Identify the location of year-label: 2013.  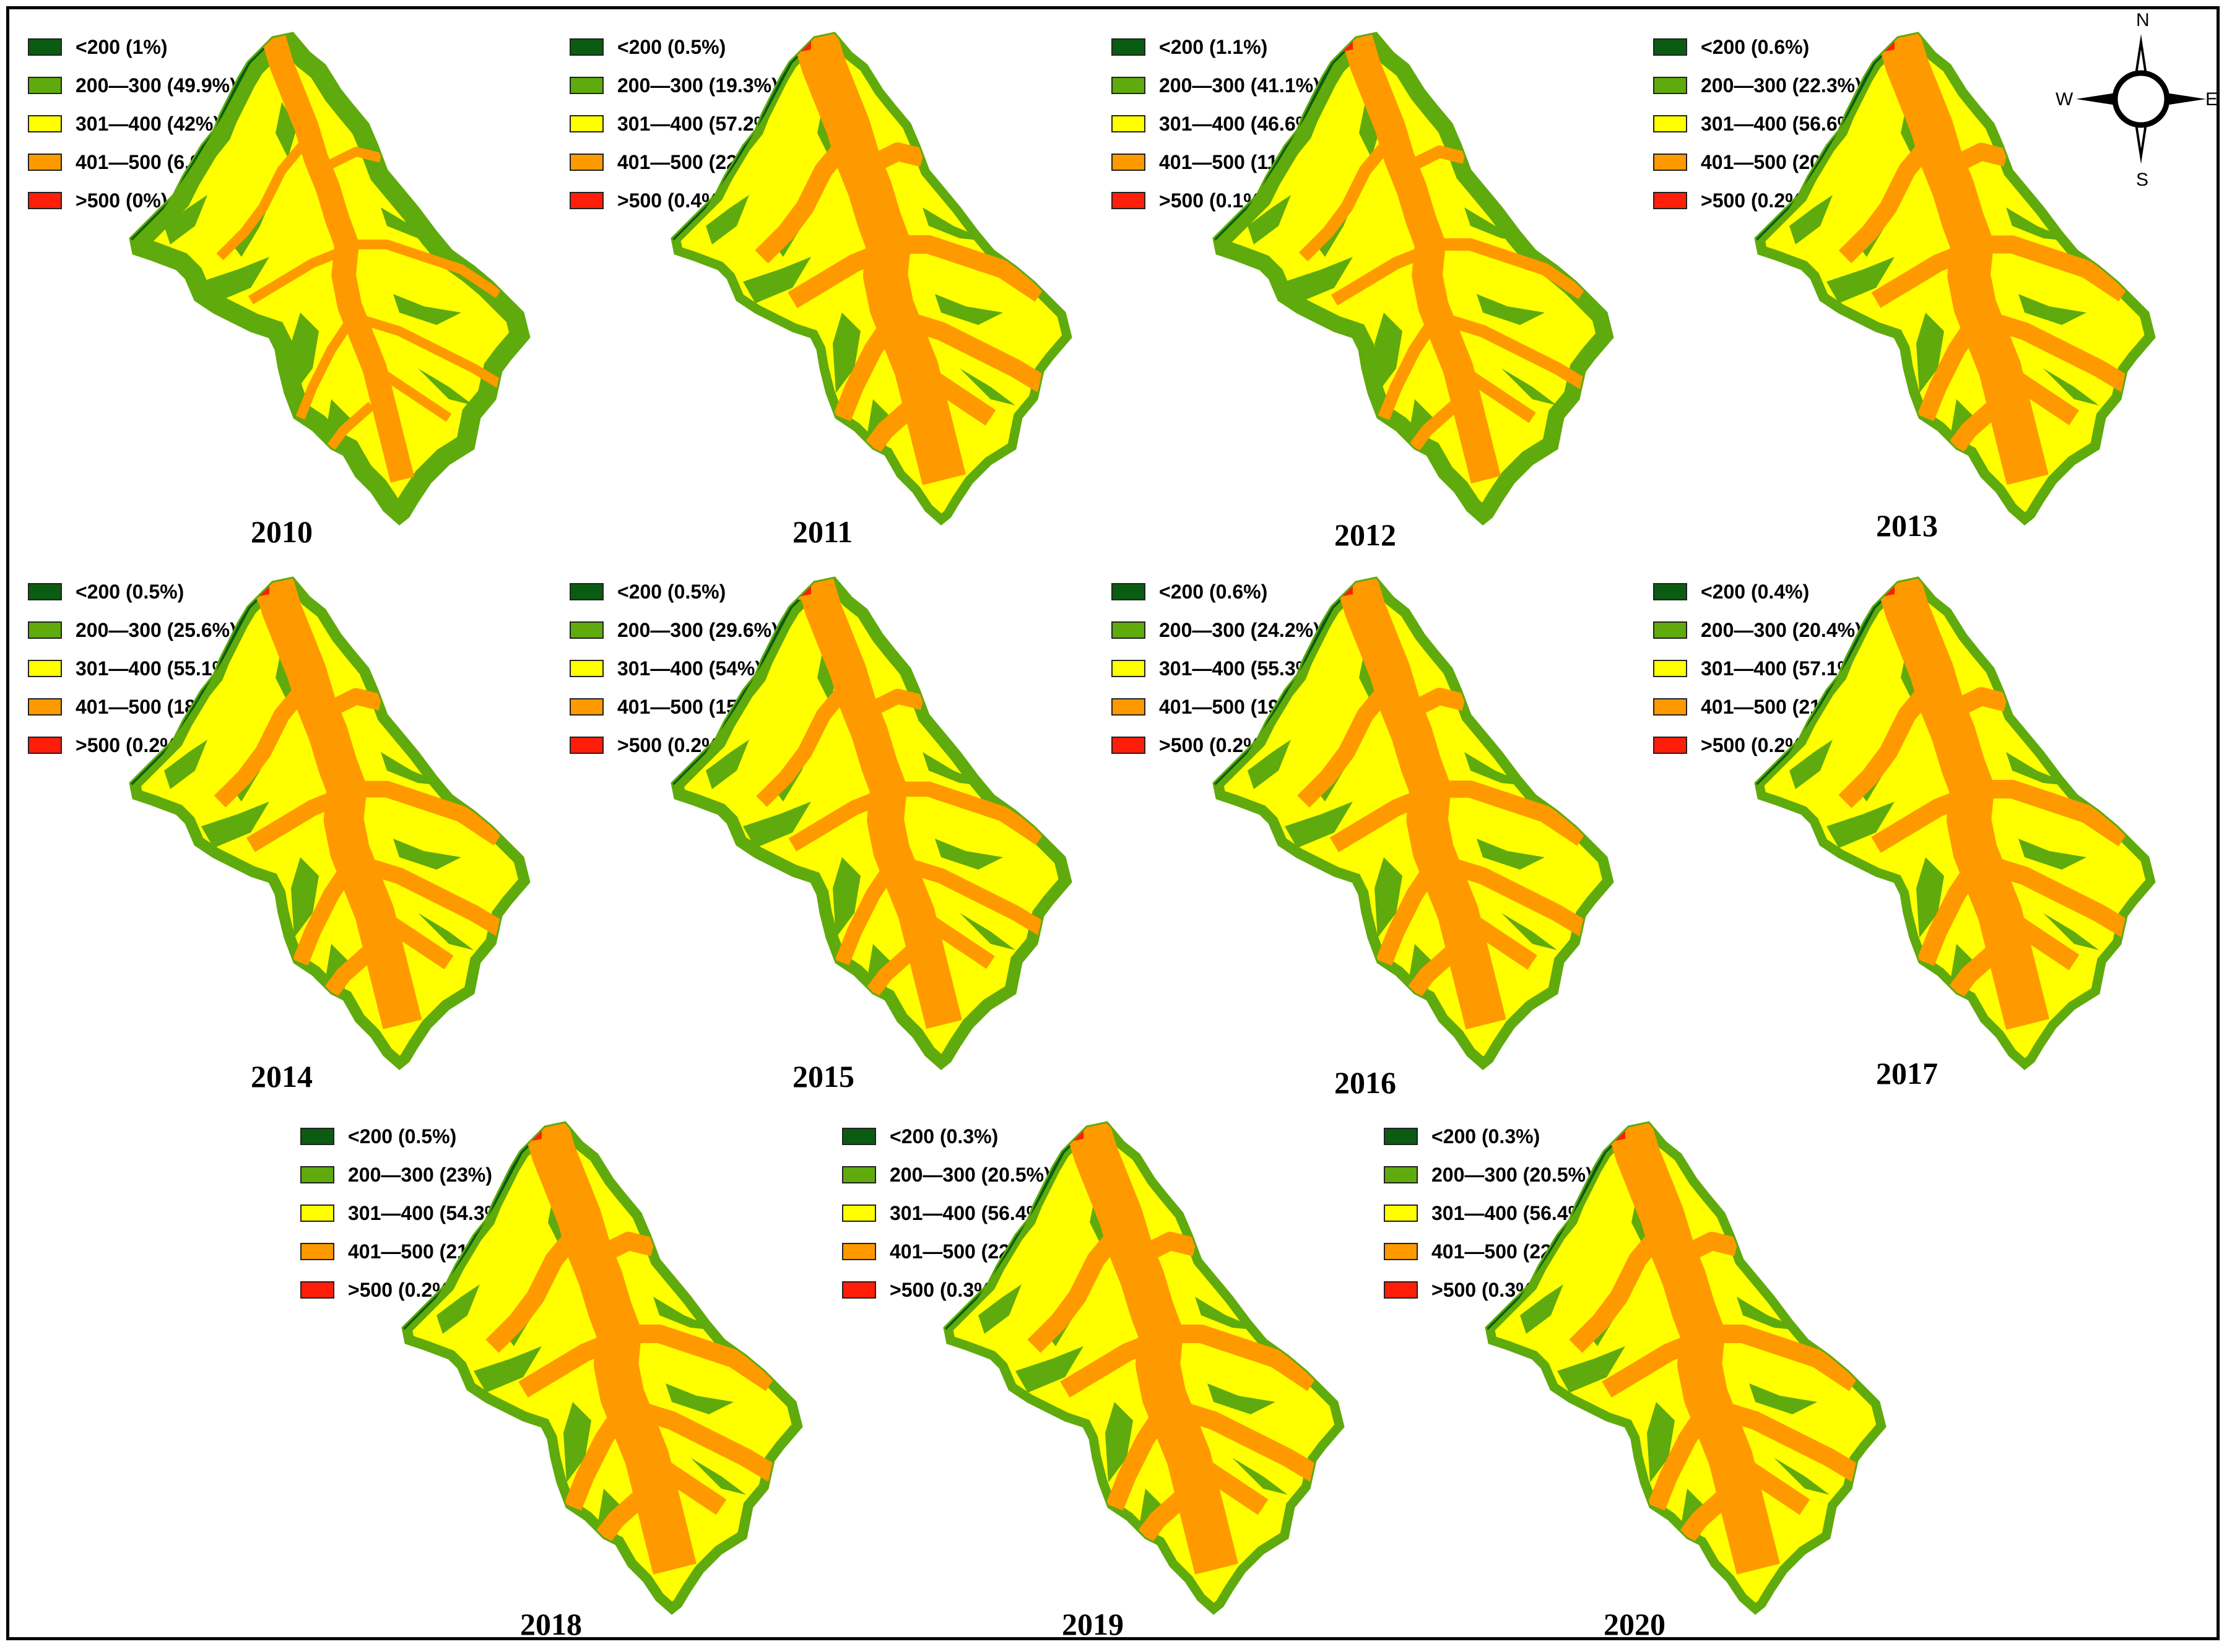
(1907, 525).